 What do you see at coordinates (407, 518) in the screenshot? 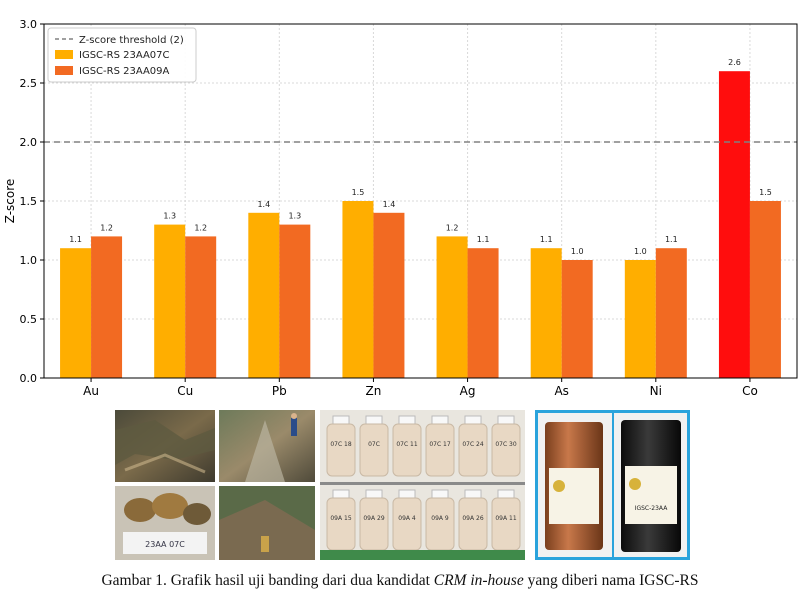
I see `bottle-label: 09A 4` at bounding box center [407, 518].